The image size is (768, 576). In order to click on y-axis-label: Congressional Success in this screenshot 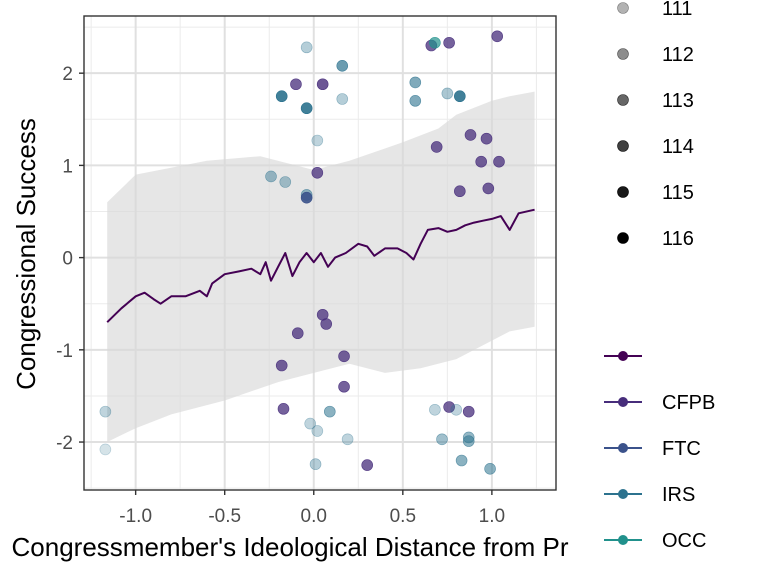, I will do `click(26, 254)`.